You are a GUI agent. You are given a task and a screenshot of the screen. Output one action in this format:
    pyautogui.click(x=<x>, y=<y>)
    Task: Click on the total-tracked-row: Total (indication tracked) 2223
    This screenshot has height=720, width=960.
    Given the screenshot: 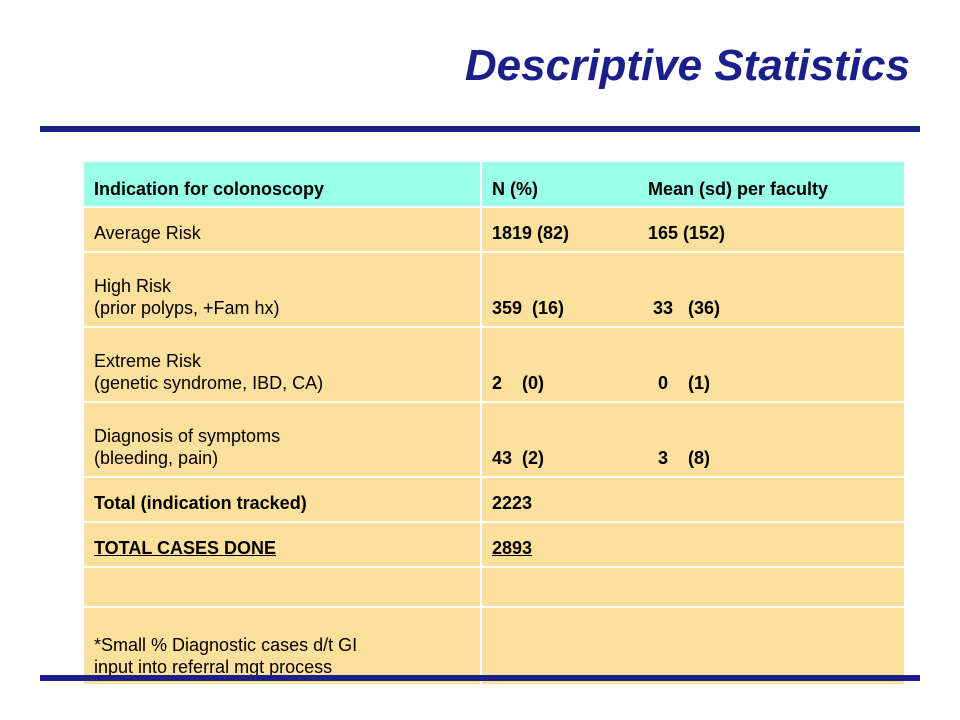 What is the action you would take?
    pyautogui.click(x=494, y=500)
    